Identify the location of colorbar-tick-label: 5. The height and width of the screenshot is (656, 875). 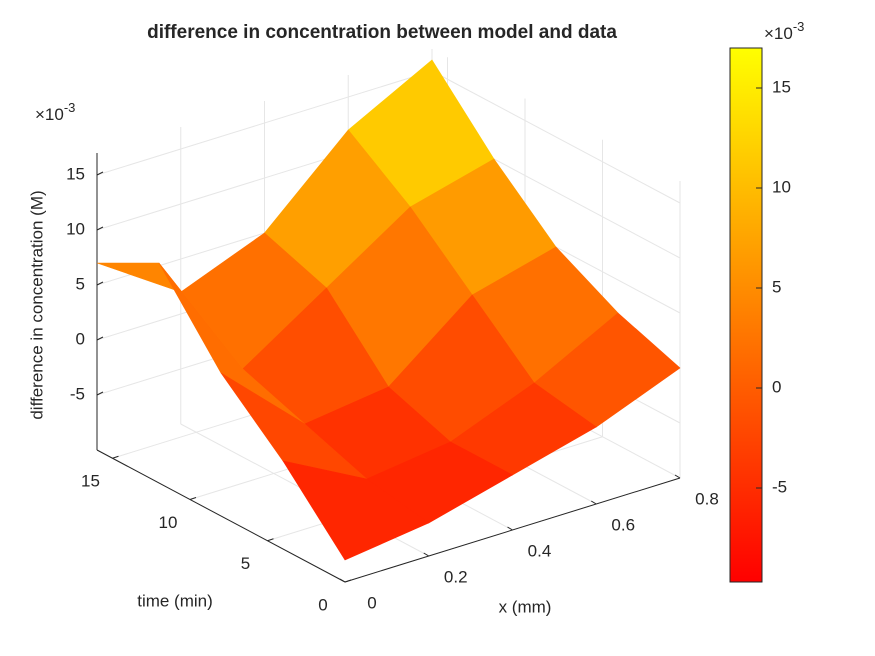
(776, 286).